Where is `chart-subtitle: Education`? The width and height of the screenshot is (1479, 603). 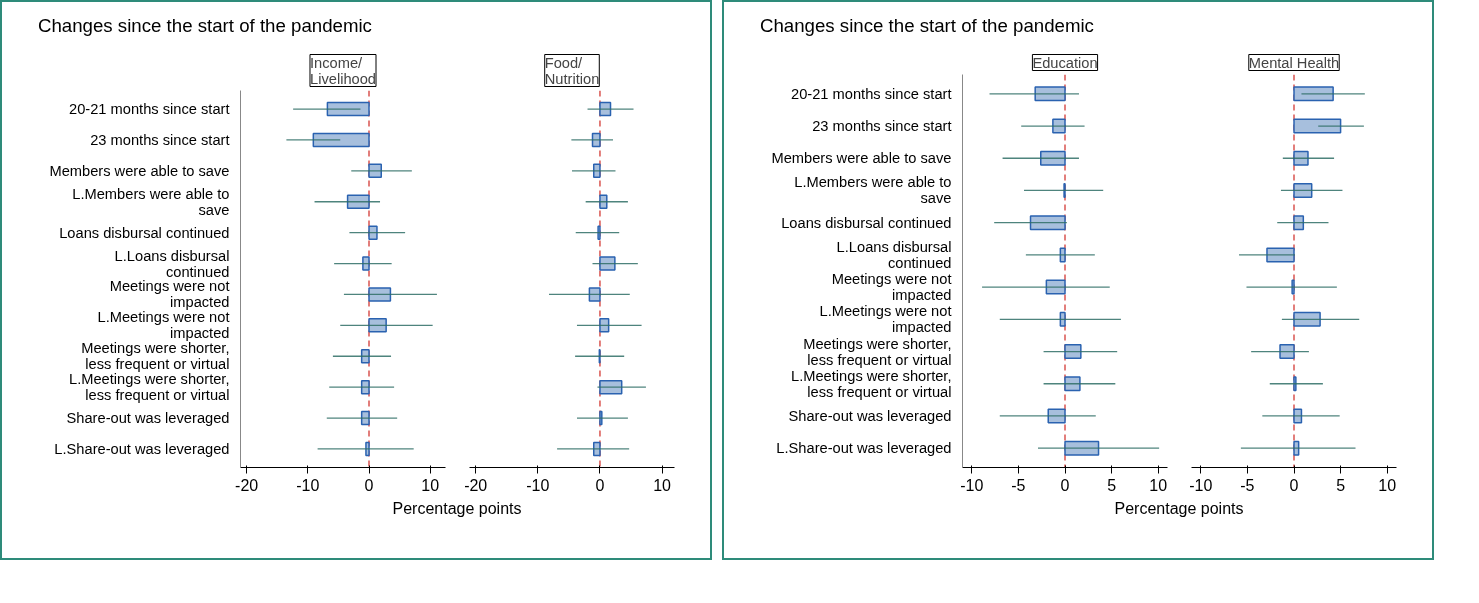
chart-subtitle: Education is located at coordinates (1065, 62).